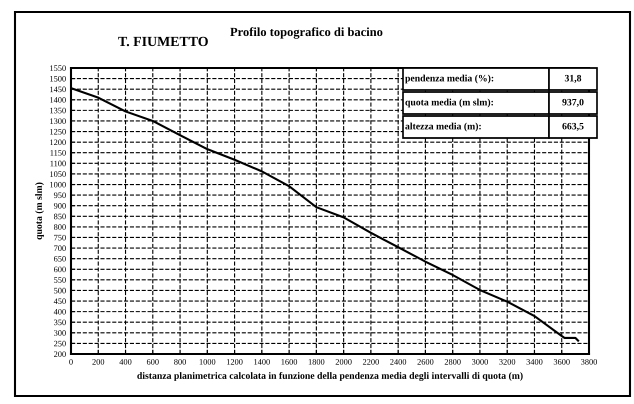 This screenshot has height=404, width=634. What do you see at coordinates (98, 362) in the screenshot?
I see `x-tick-label: 200` at bounding box center [98, 362].